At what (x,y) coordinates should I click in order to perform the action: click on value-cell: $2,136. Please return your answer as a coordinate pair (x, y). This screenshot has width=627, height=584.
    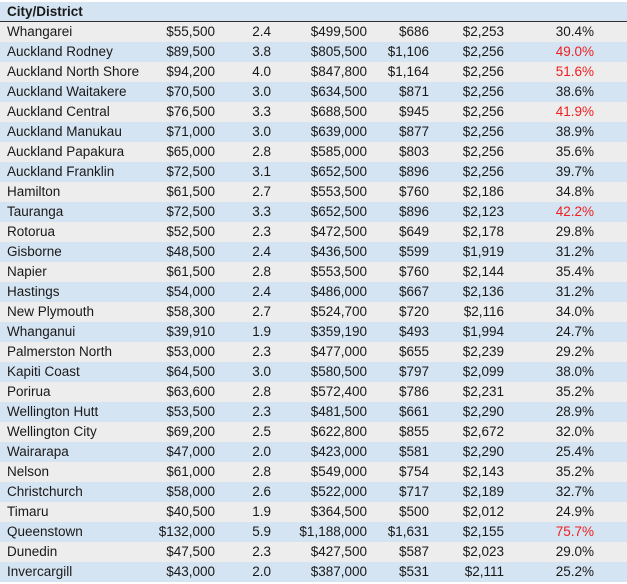
    Looking at the image, I should click on (468, 292).